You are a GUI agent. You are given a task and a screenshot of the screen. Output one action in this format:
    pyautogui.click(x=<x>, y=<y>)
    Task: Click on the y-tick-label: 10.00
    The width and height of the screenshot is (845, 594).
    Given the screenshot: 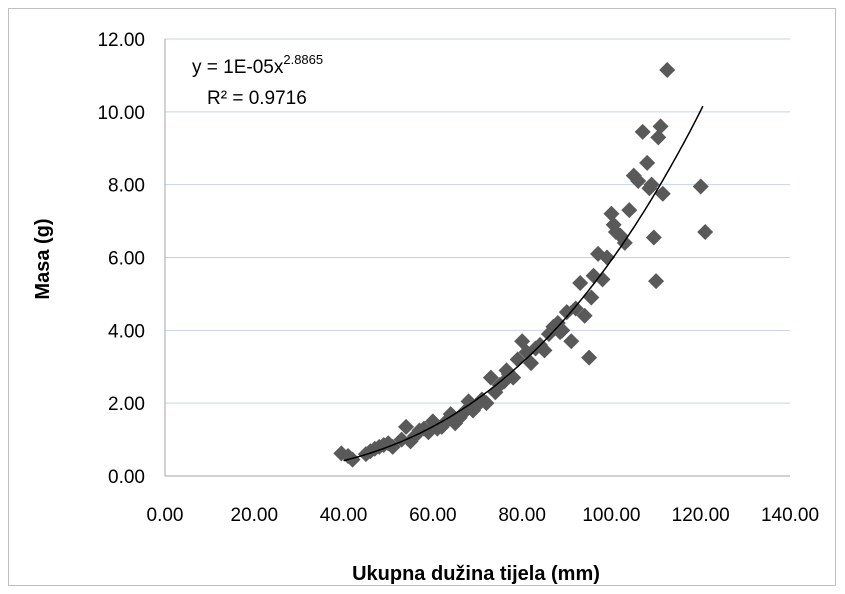 What is the action you would take?
    pyautogui.click(x=121, y=113)
    